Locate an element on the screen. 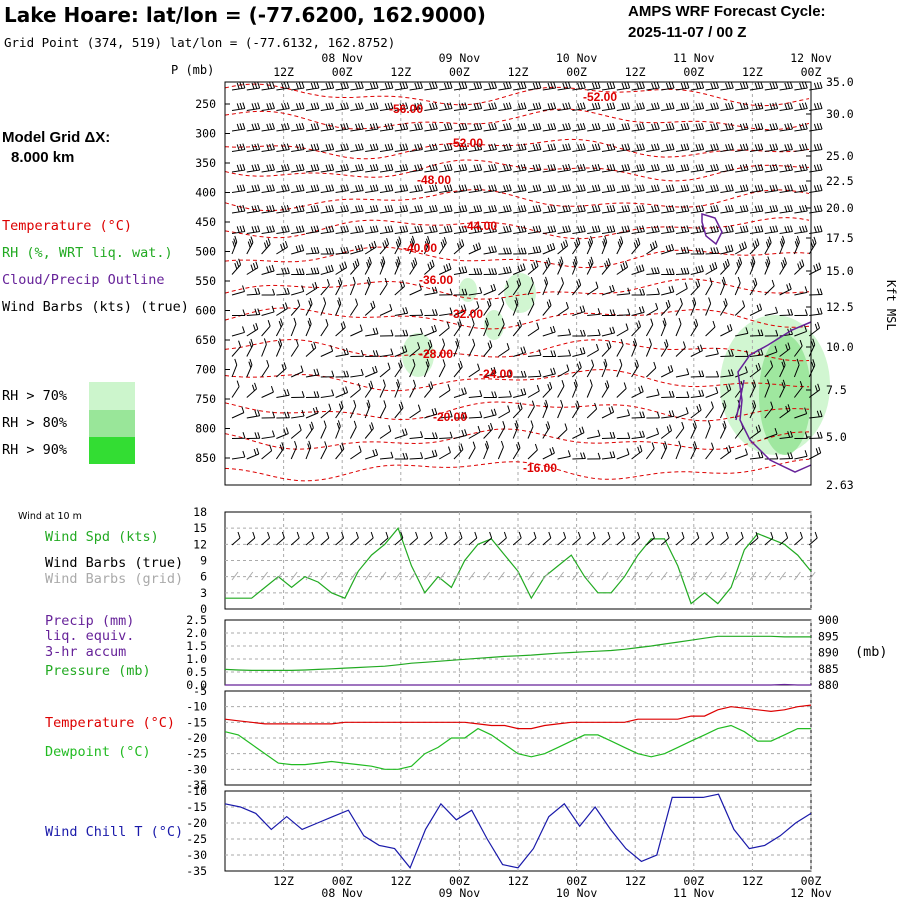  temperature-contour is located at coordinates (517, 257).